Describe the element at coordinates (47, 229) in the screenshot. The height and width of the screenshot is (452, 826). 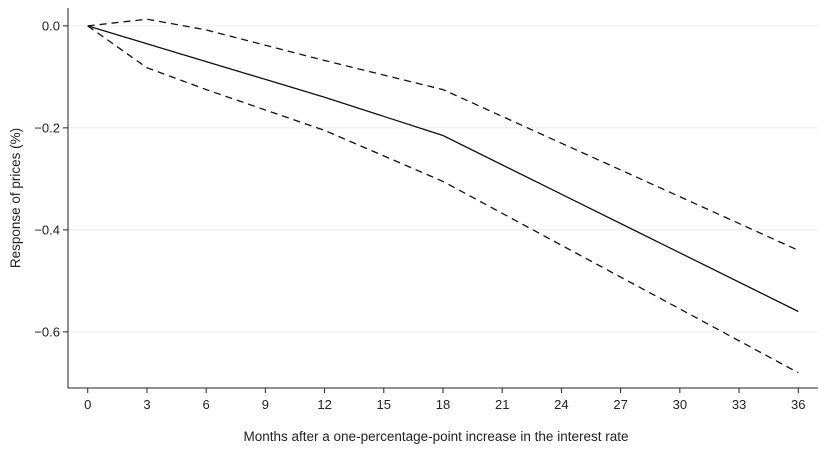
I see `y-tick-label: −0.4` at that location.